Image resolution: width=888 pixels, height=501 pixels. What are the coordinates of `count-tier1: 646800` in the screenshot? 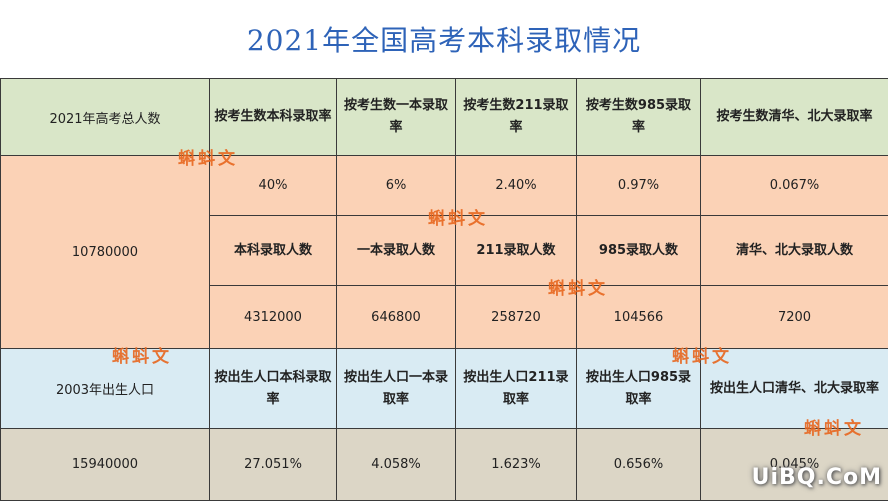 It's located at (396, 317).